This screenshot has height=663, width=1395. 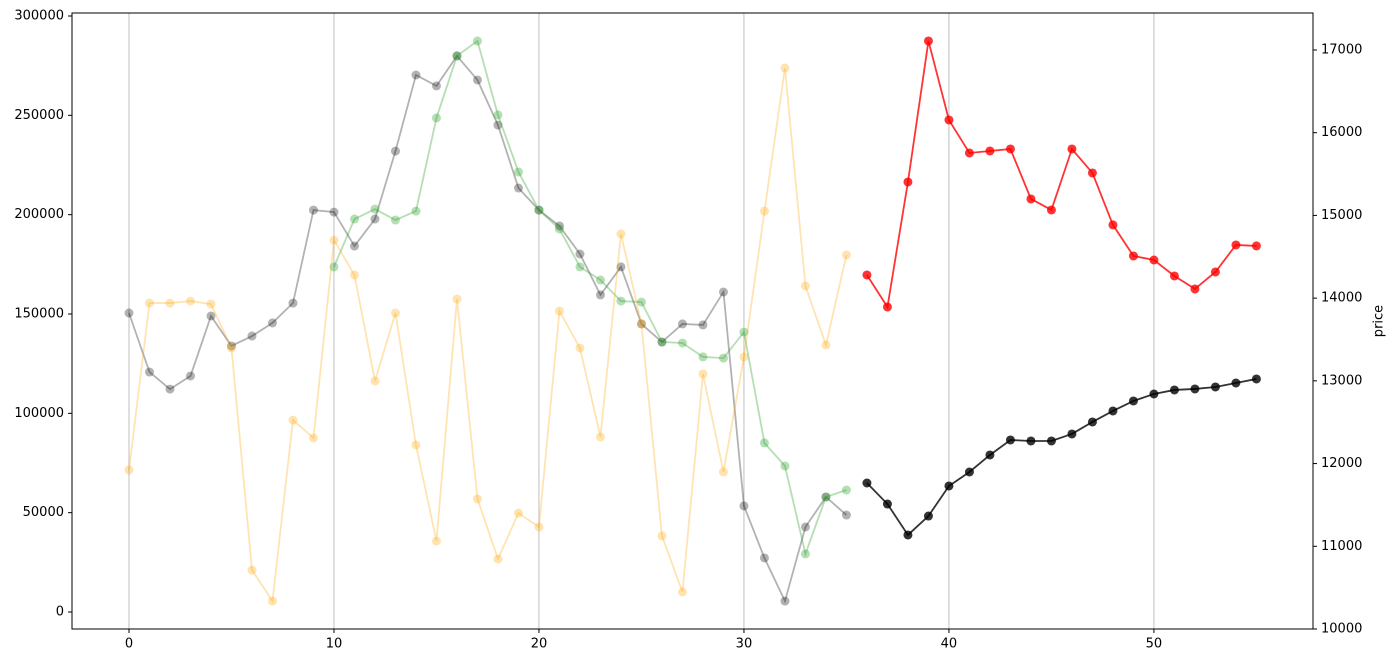 I want to click on y-tick-label: 200000, so click(x=39, y=214).